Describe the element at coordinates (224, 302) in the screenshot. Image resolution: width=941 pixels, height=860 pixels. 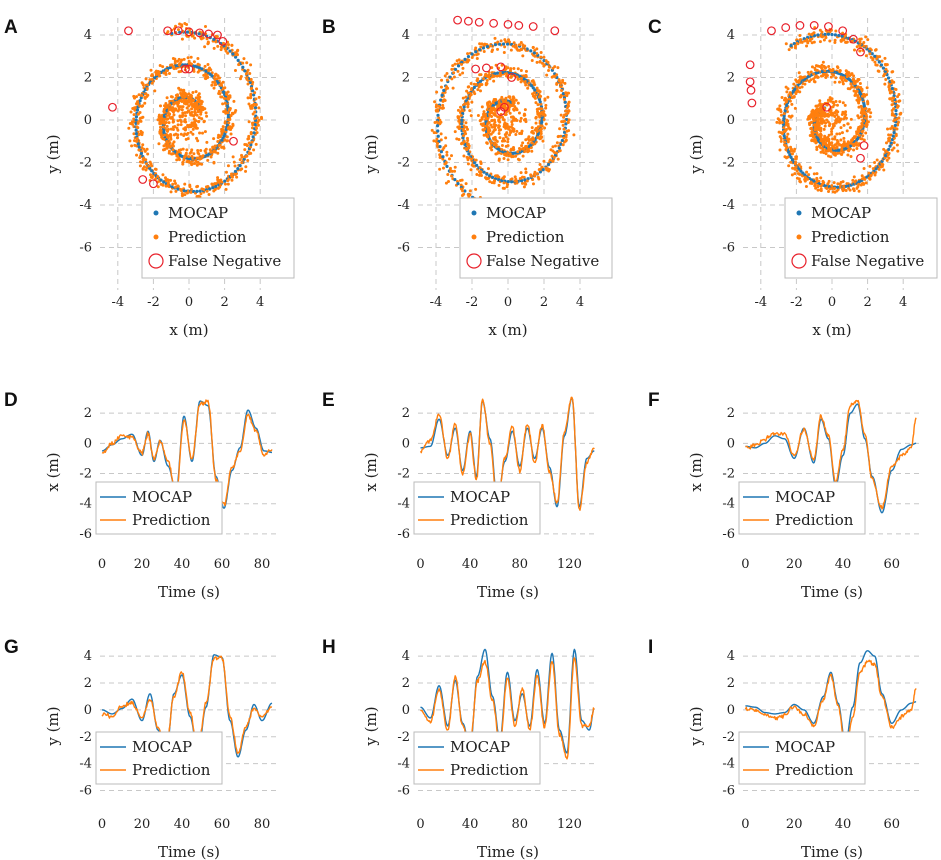
I see `x-tick-label: 2` at that location.